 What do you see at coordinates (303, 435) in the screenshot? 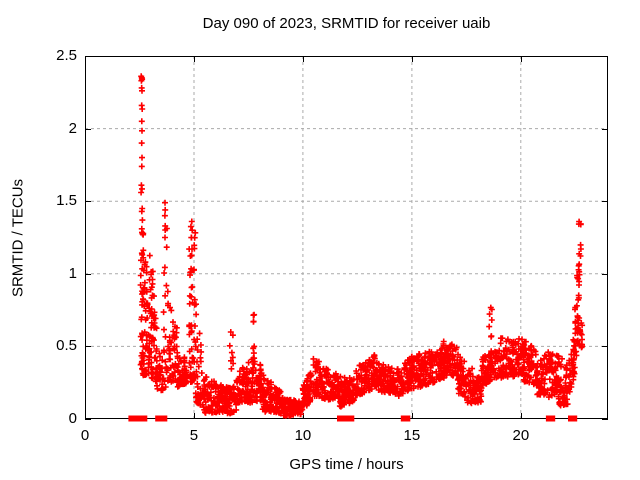
I see `x-tick-label: 10` at bounding box center [303, 435].